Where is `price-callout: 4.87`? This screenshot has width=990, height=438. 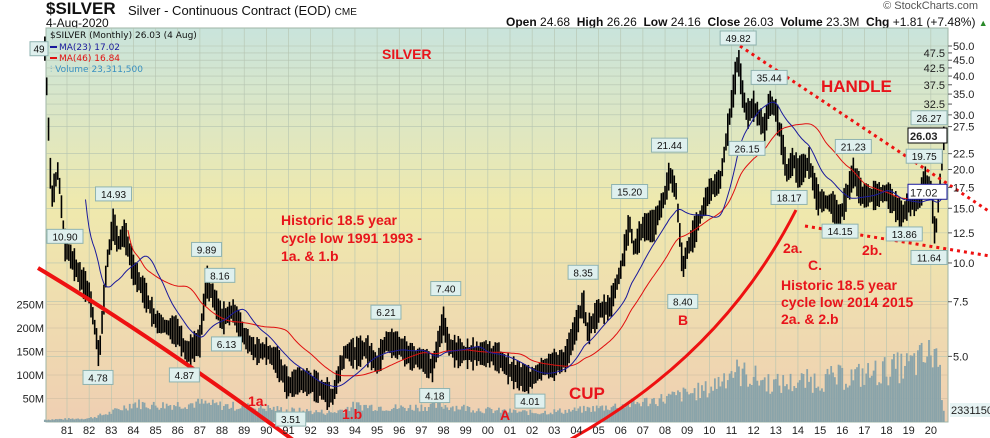 price-callout: 4.87 is located at coordinates (184, 375).